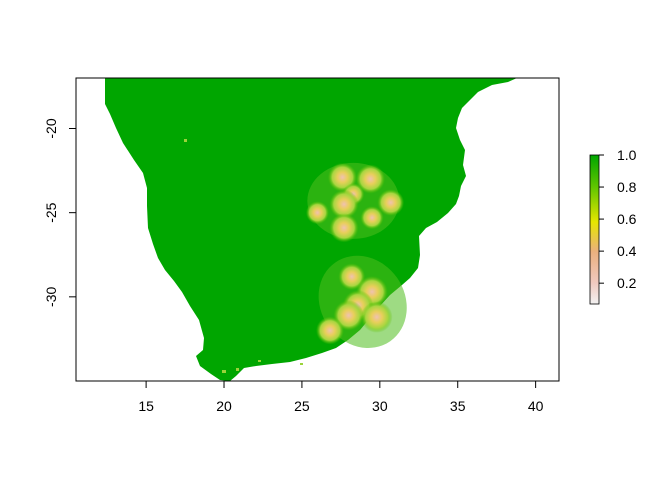 The height and width of the screenshot is (480, 672). What do you see at coordinates (380, 406) in the screenshot?
I see `x-tick-label: 30` at bounding box center [380, 406].